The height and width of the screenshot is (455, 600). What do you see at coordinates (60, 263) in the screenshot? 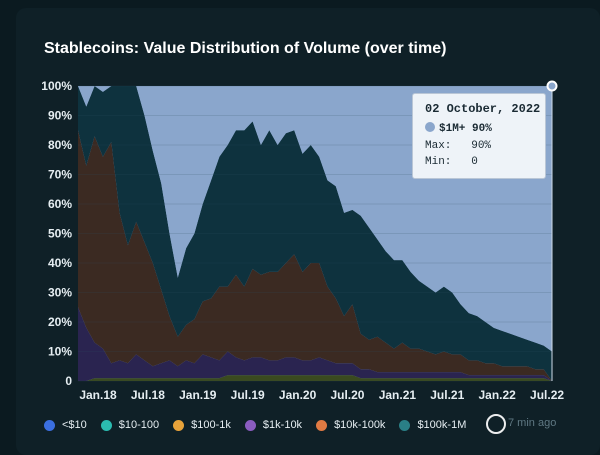
I see `y-tick-label: 40%` at bounding box center [60, 263].